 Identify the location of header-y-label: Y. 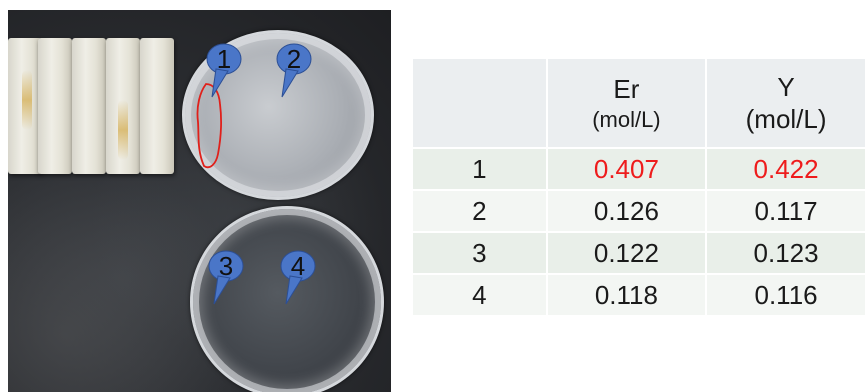
(786, 86).